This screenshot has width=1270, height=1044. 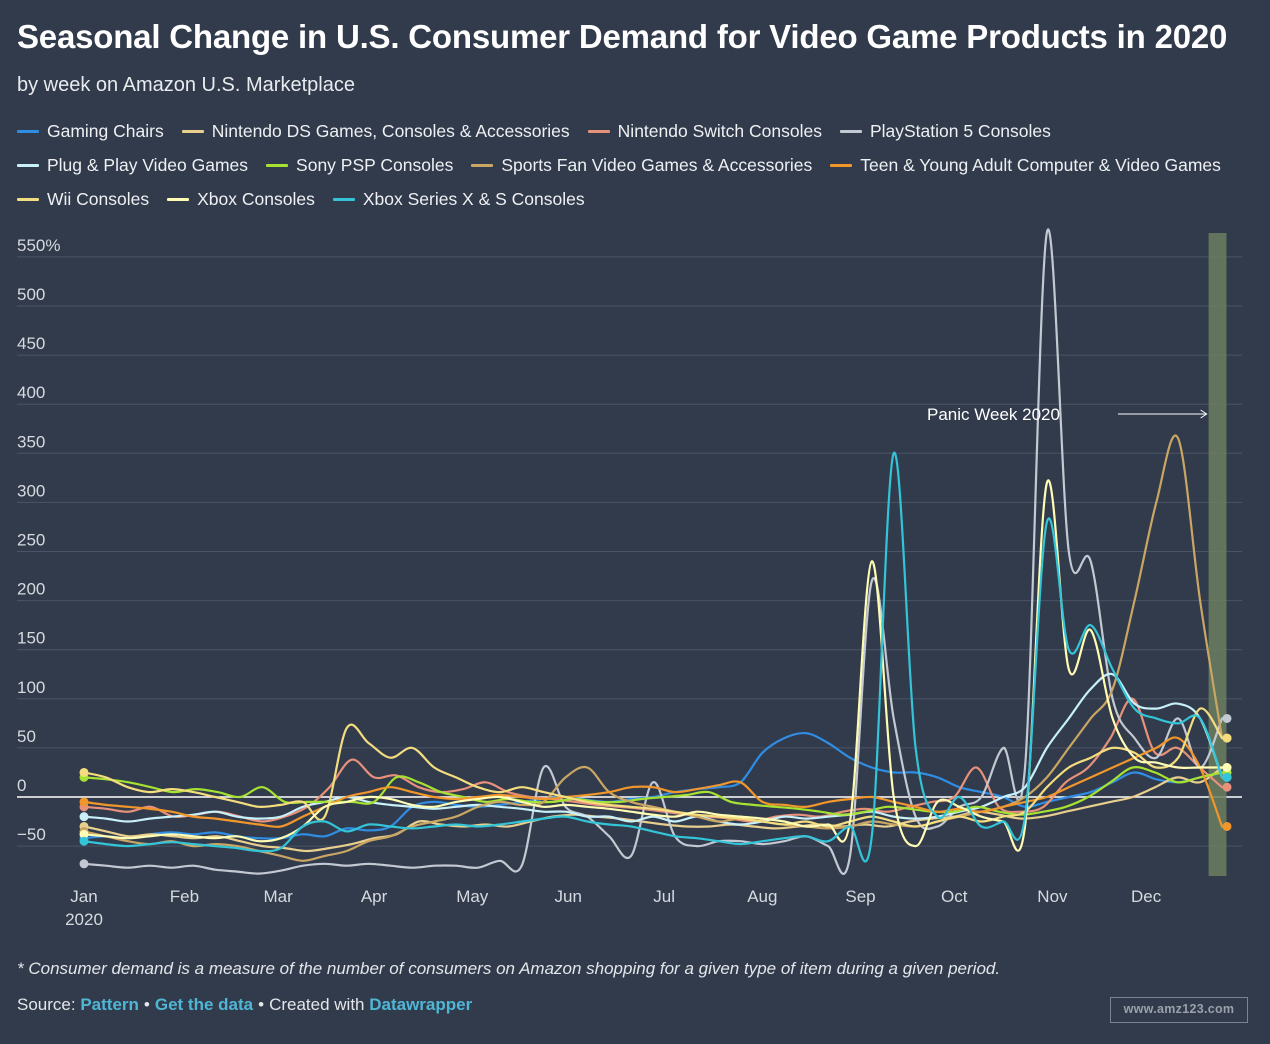 I want to click on x-tick-label: Oct, so click(x=954, y=896).